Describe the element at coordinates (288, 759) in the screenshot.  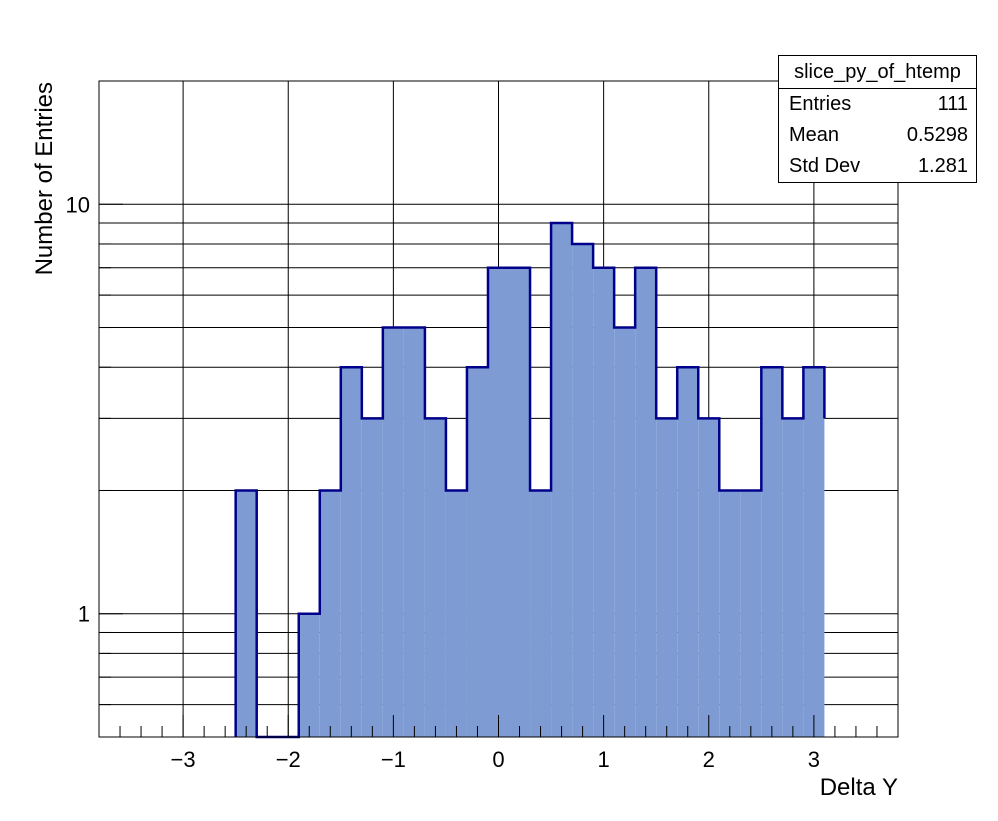
I see `x-tick-label: −2` at that location.